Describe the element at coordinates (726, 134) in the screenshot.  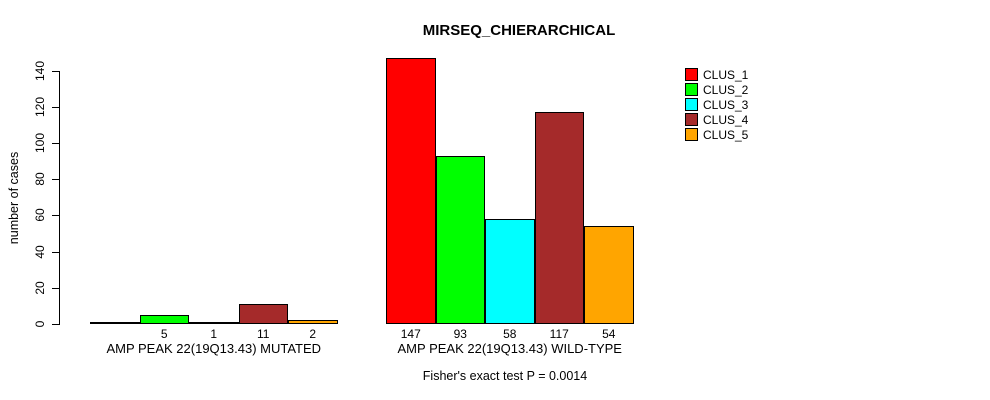
I see `legend-label: CLUS_5` at that location.